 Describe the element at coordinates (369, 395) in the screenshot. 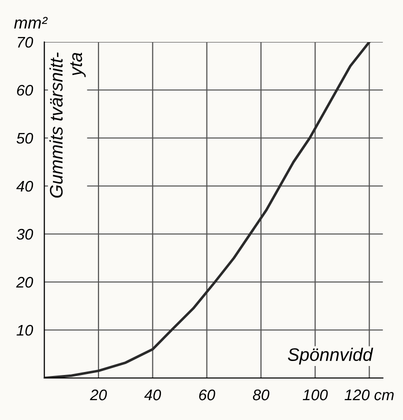

I see `x-tick-label: 120 cm` at that location.